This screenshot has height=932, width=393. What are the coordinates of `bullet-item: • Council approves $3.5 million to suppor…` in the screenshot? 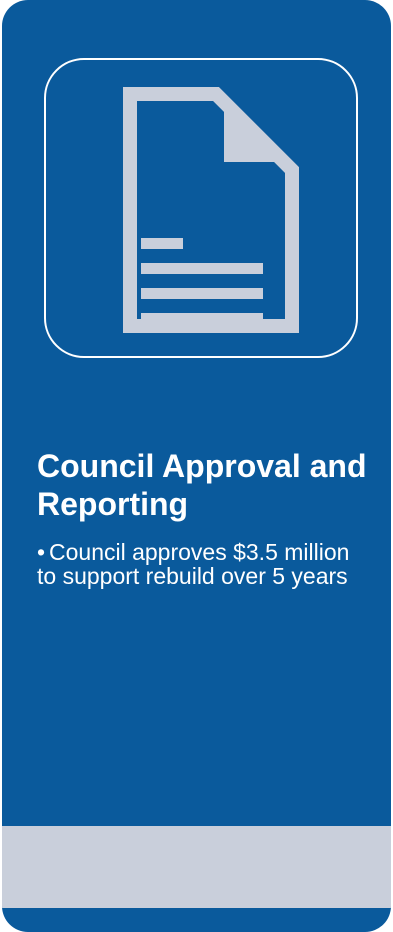 It's located at (202, 564).